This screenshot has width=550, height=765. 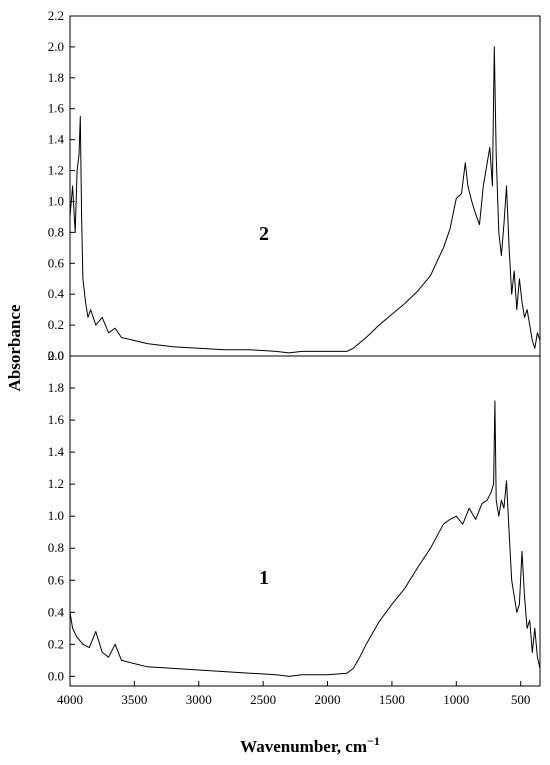 I want to click on panel-1-y-tick-label: 1.0, so click(x=56, y=515).